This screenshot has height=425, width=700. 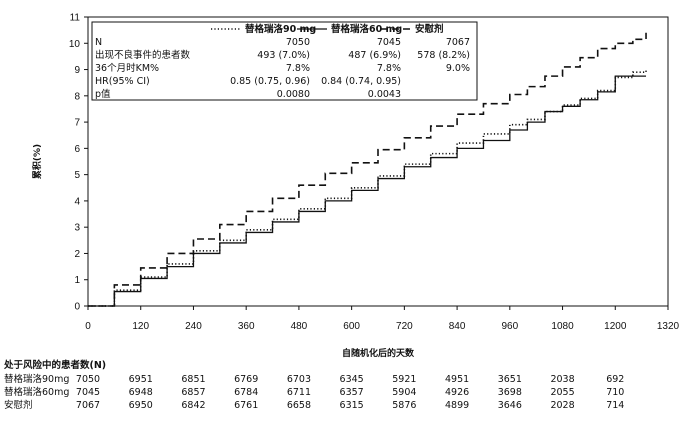 What do you see at coordinates (75, 44) in the screenshot?
I see `y-tick-label: 10` at bounding box center [75, 44].